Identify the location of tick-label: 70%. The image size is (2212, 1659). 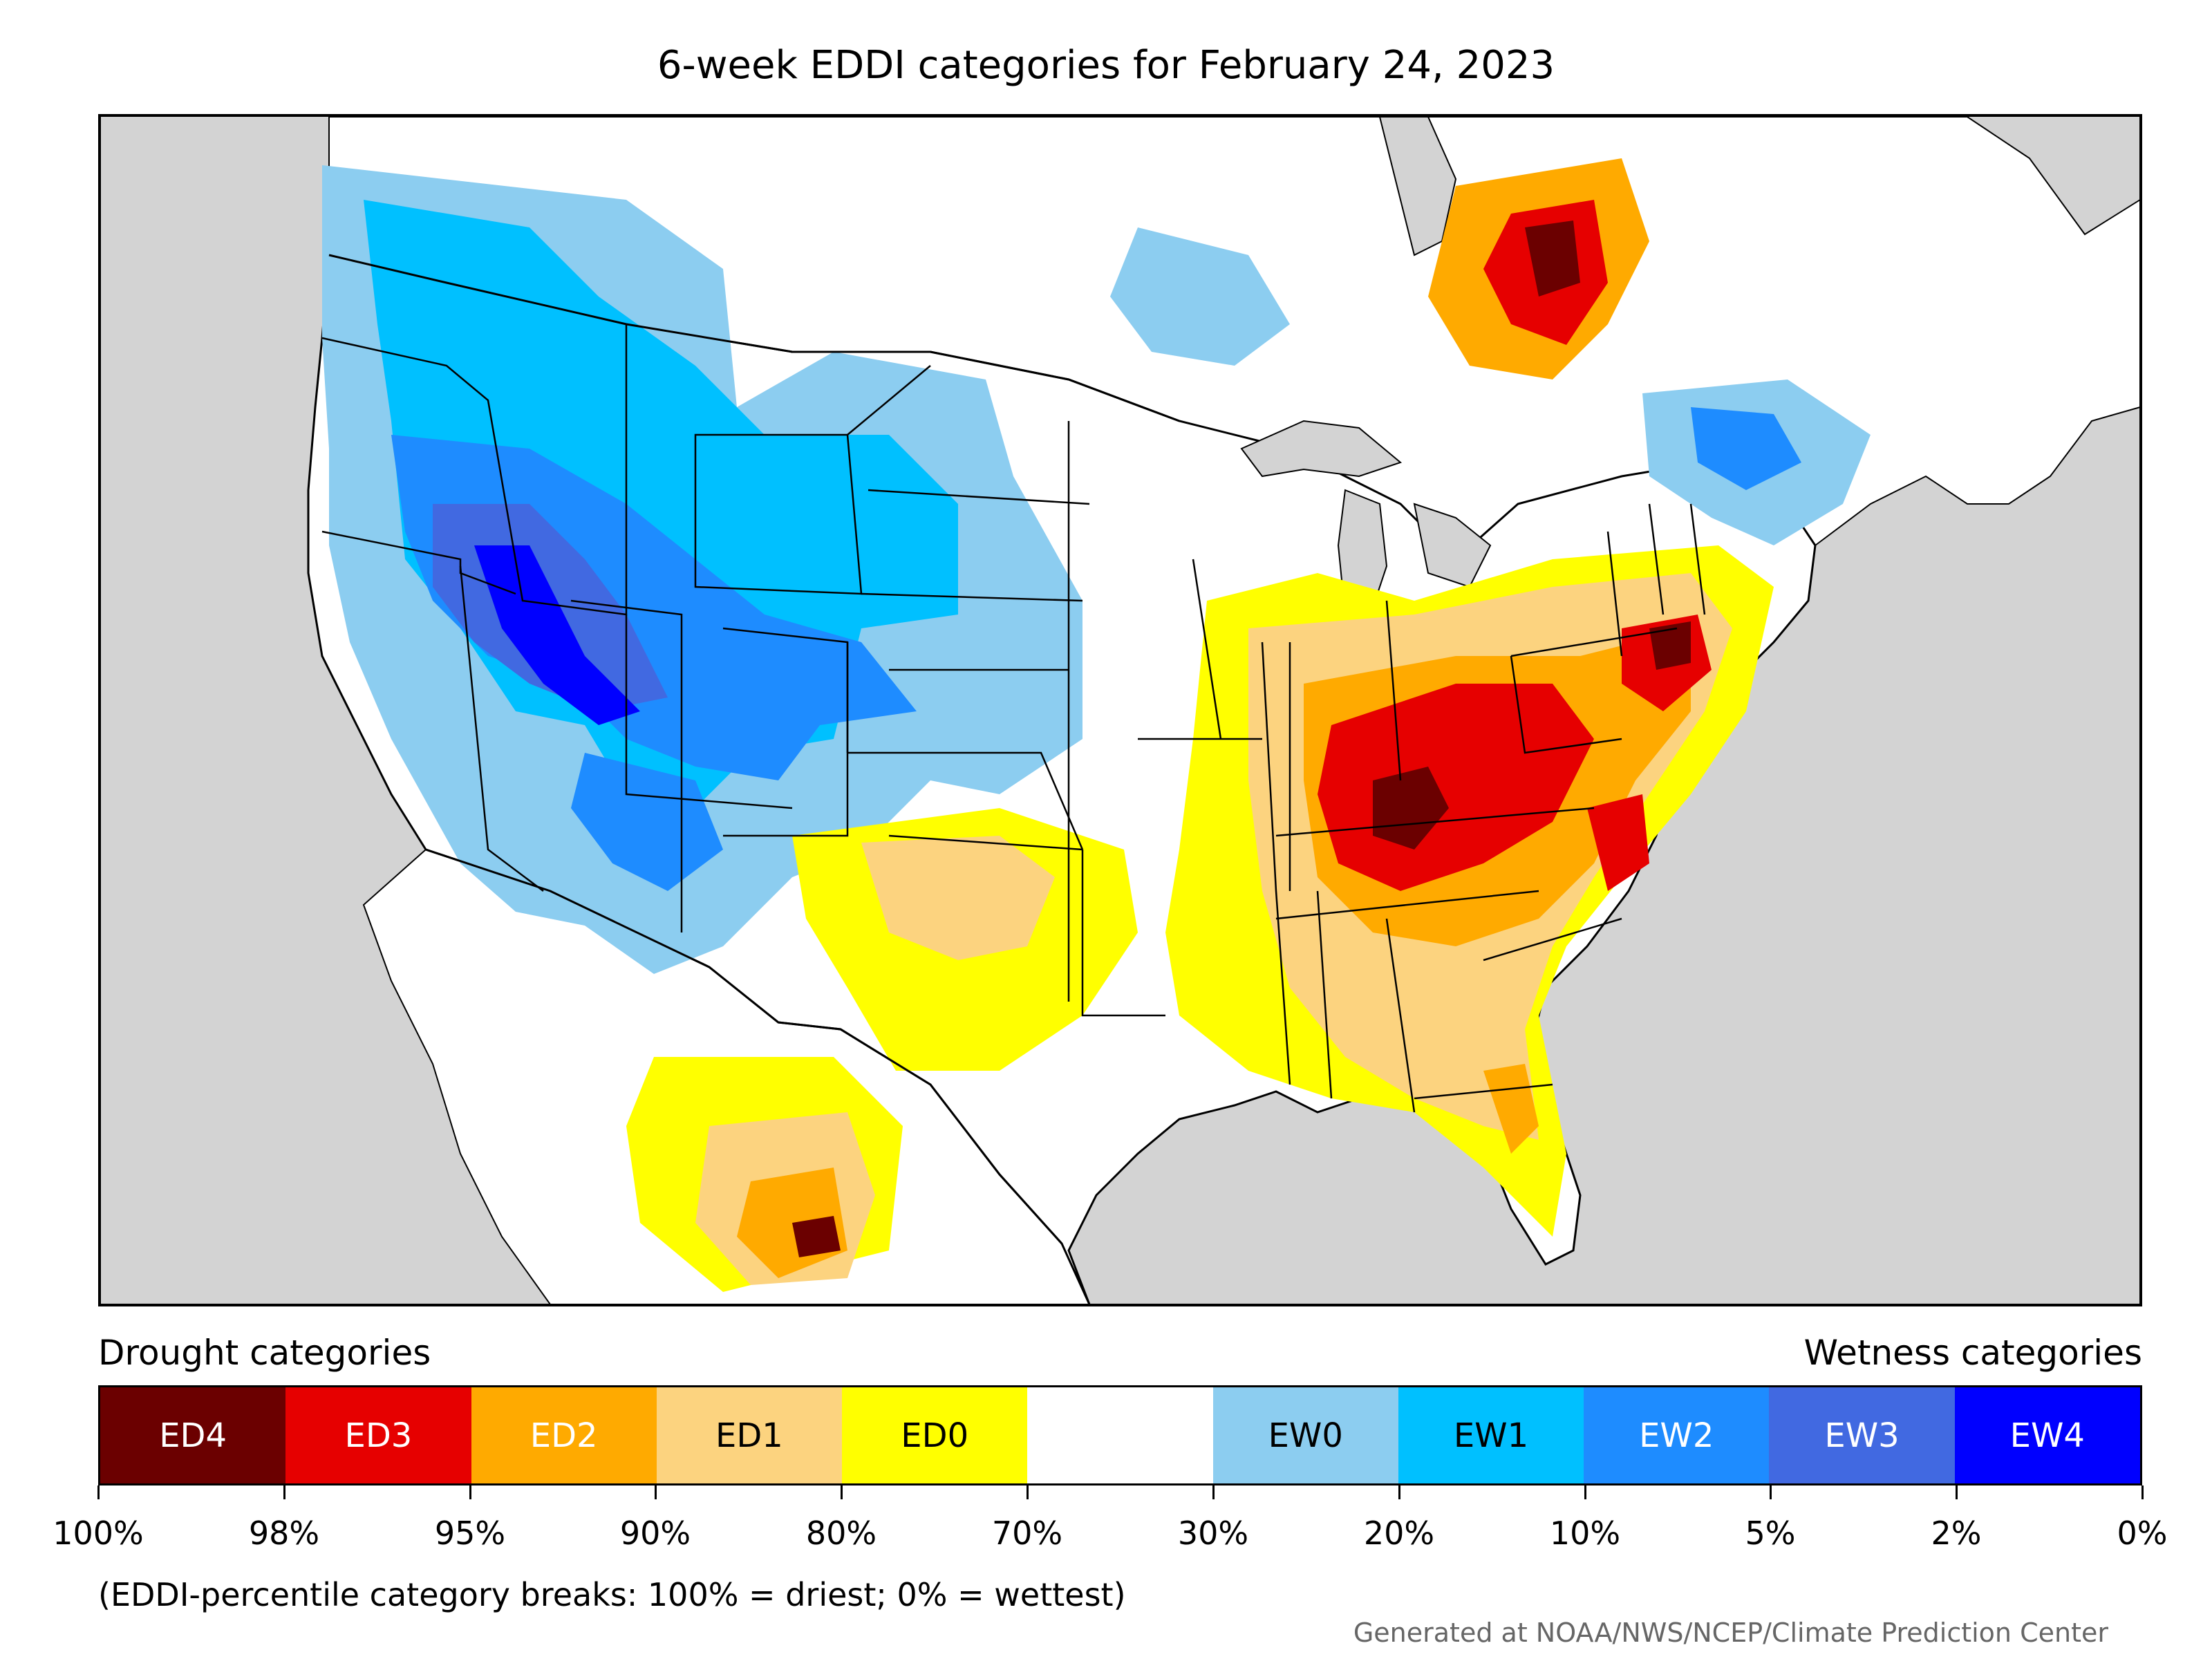
(1027, 1534).